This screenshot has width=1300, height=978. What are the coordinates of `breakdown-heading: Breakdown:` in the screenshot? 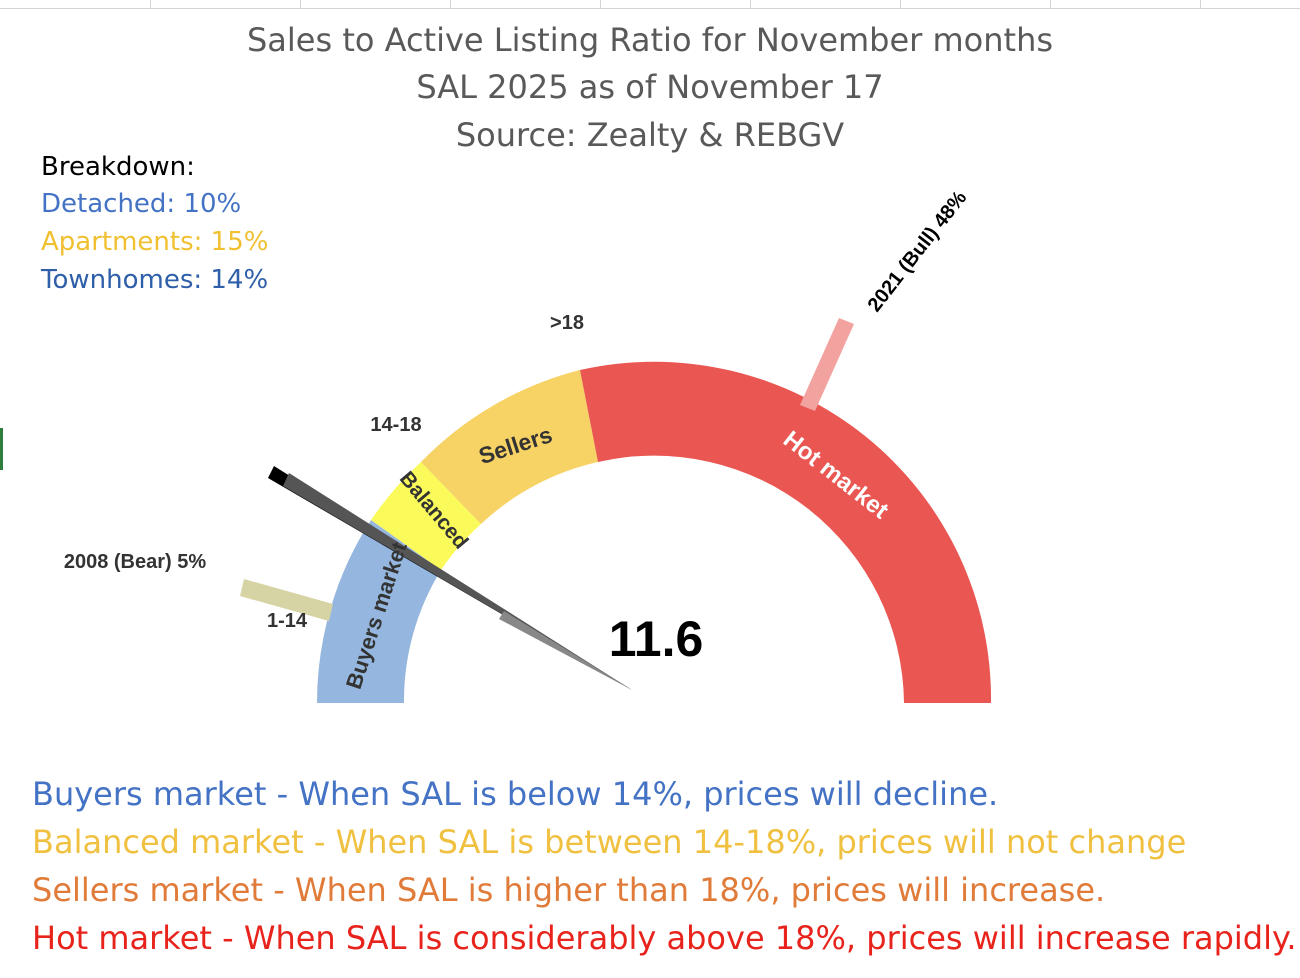 It's located at (118, 167).